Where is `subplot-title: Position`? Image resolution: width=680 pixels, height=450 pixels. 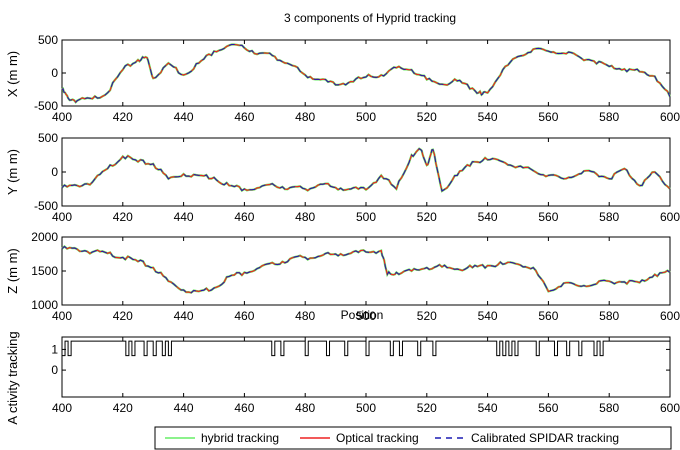
subplot-title: Position is located at coordinates (362, 315).